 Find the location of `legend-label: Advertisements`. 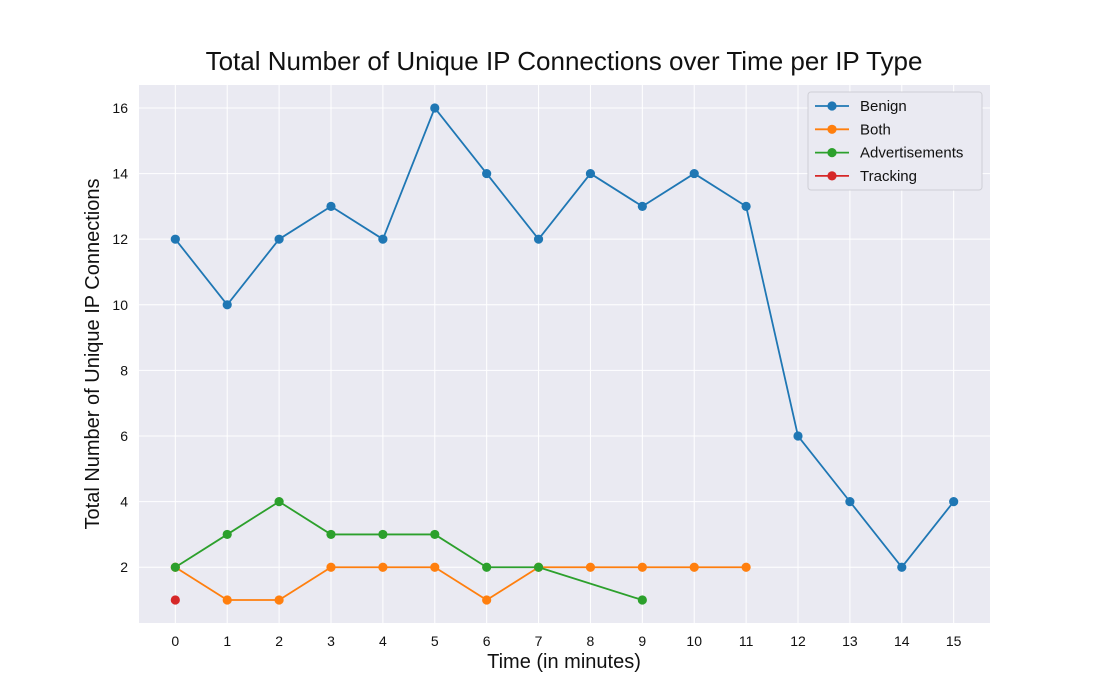

legend-label: Advertisements is located at coordinates (911, 153).